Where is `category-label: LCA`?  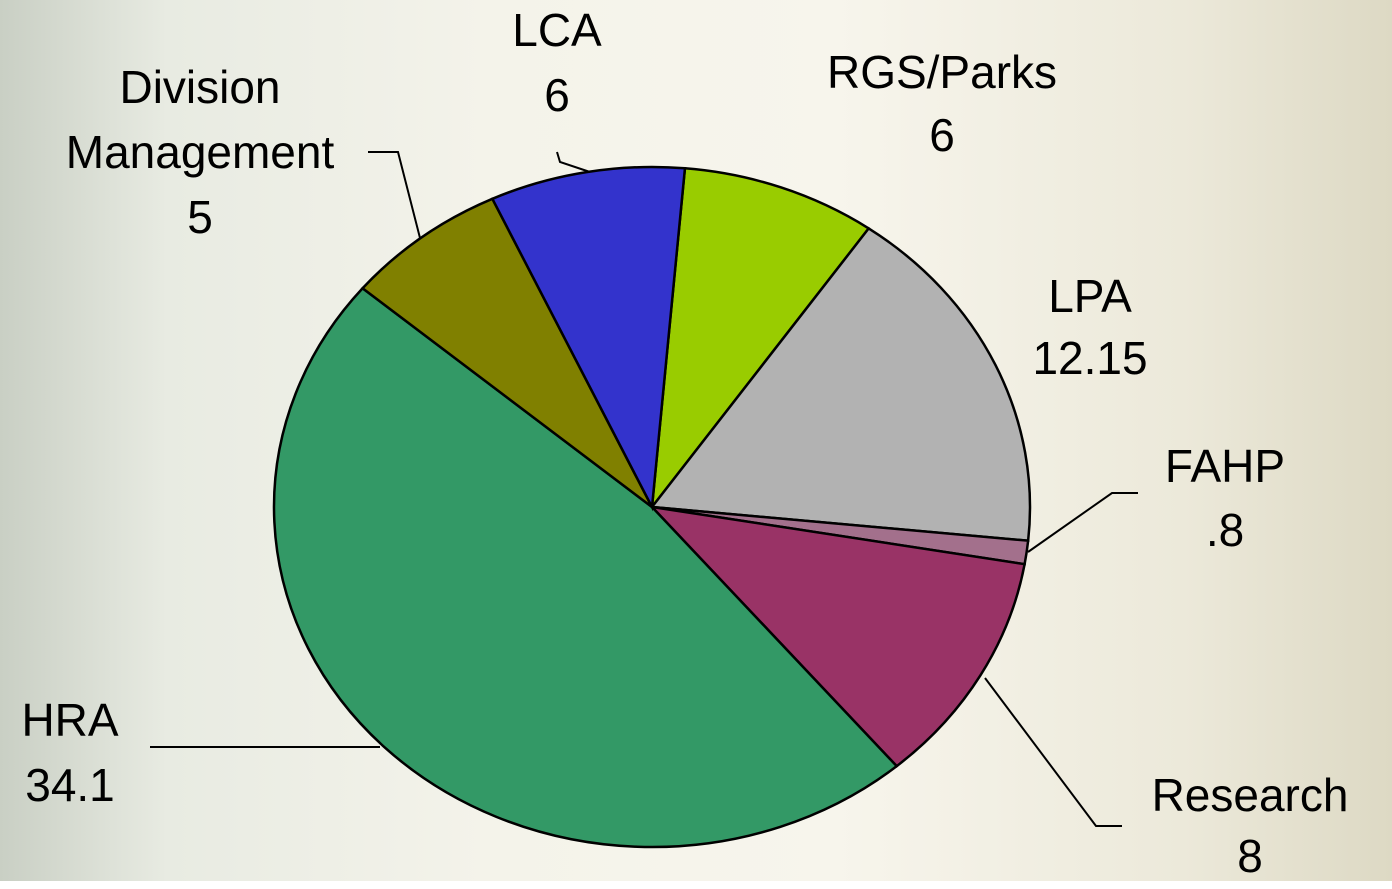 category-label: LCA is located at coordinates (557, 30).